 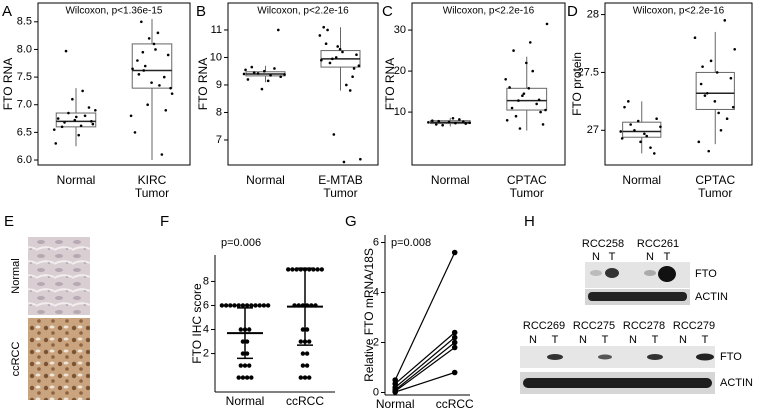 I want to click on y-tick-label: 30, so click(x=400, y=30).